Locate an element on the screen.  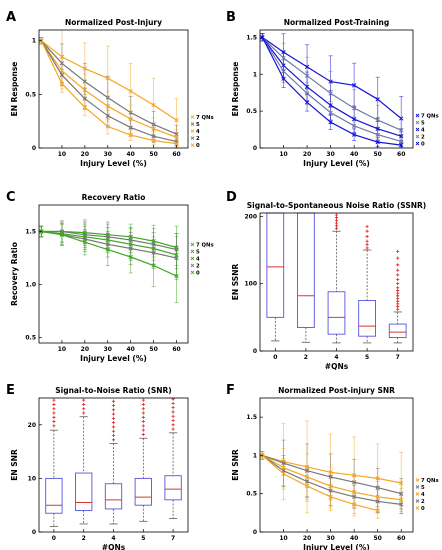
x-tick-label: 4 is located at coordinates (336, 357).